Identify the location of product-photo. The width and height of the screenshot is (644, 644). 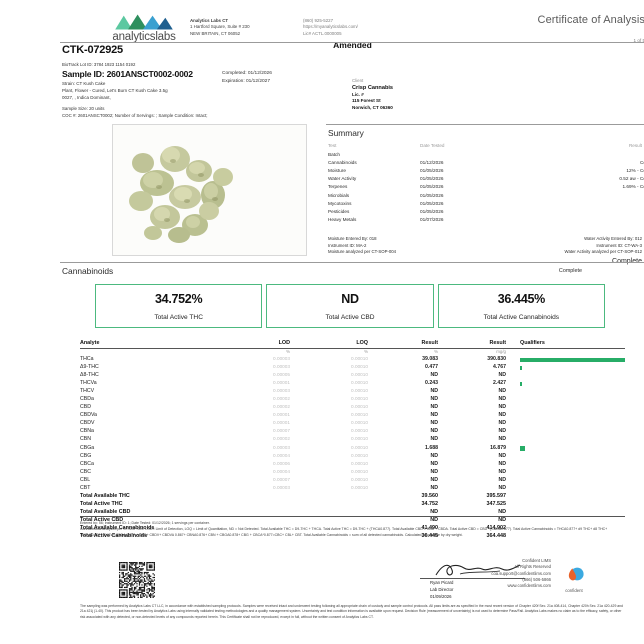
(209, 190).